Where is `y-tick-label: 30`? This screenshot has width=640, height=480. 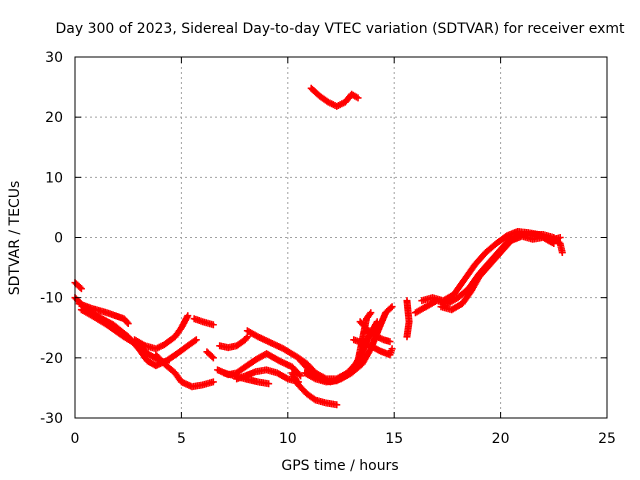
y-tick-label: 30 is located at coordinates (54, 58).